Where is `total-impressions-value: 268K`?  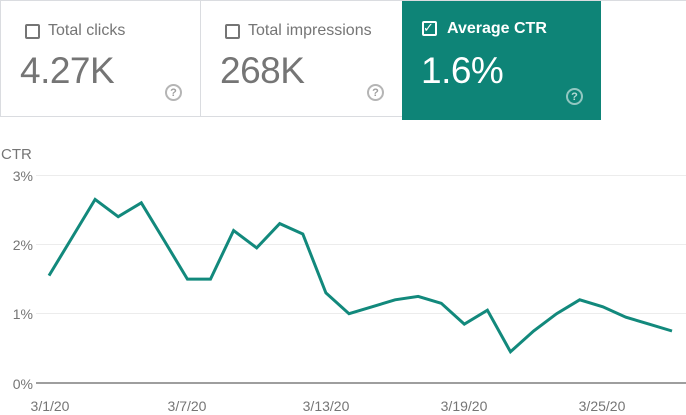
total-impressions-value: 268K is located at coordinates (262, 70).